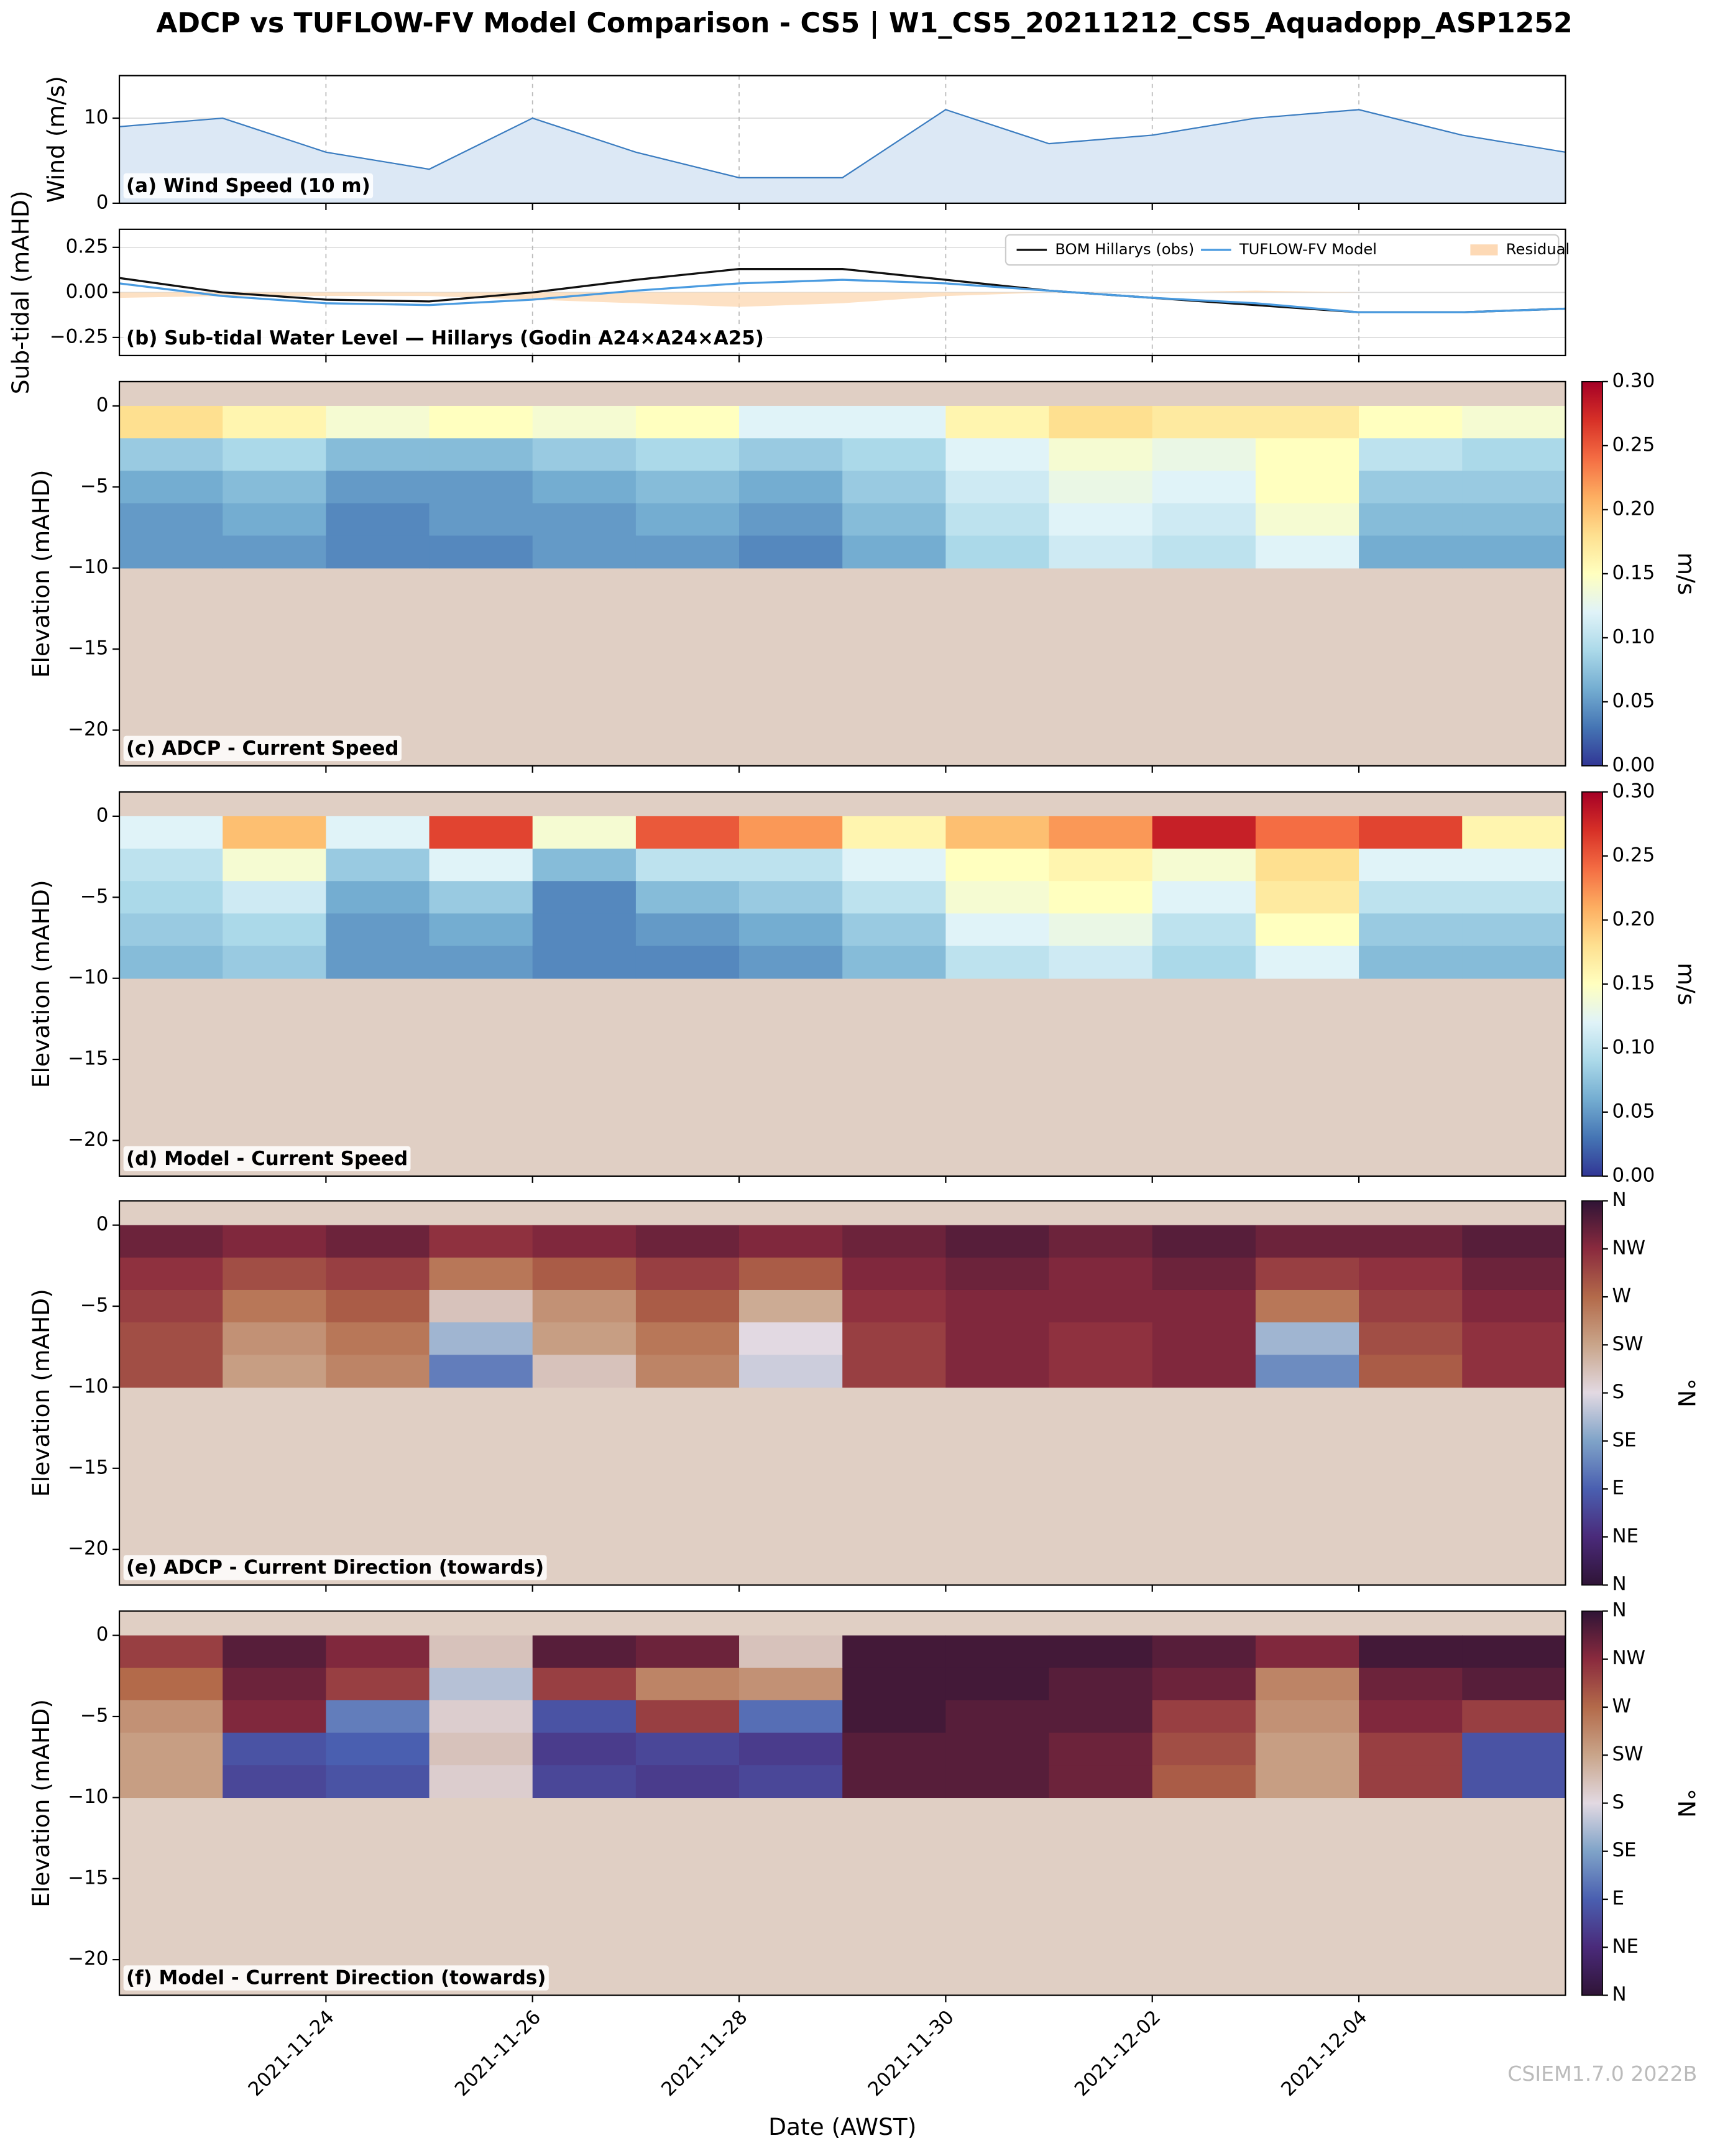  I want to click on legend-label: Residual, so click(1538, 249).